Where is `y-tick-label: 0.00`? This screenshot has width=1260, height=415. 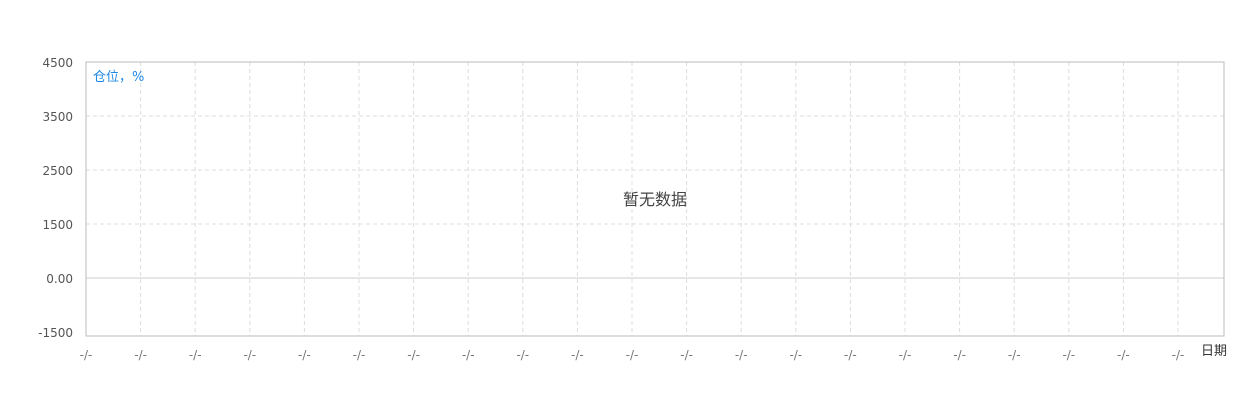 y-tick-label: 0.00 is located at coordinates (59, 279).